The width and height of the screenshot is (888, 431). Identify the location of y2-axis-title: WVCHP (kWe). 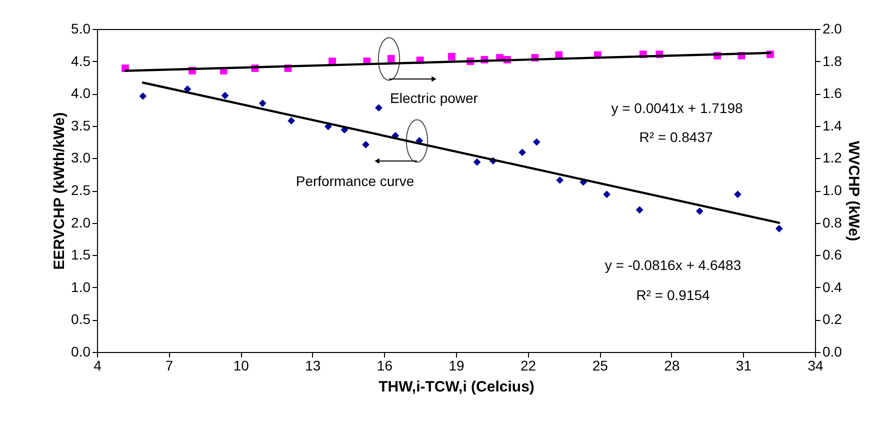
(853, 191).